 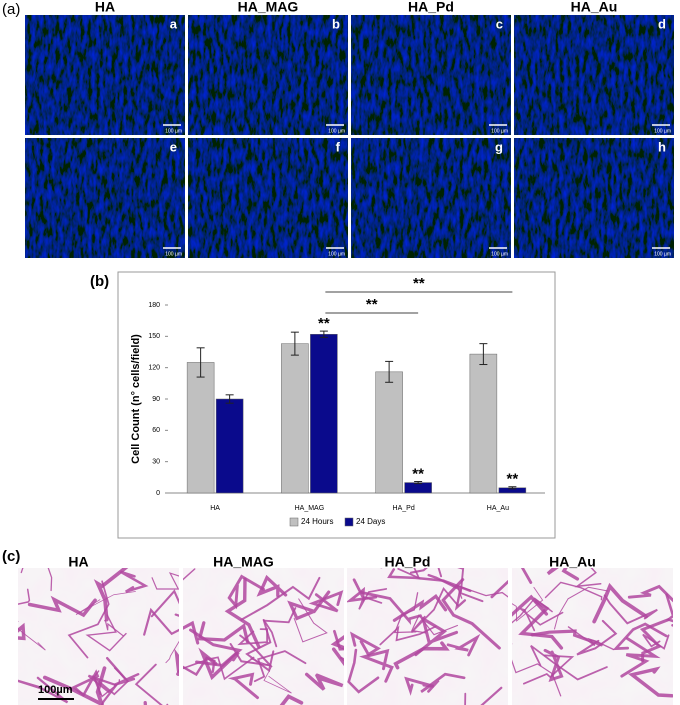 What do you see at coordinates (136, 399) in the screenshot?
I see `y-axis-label: Cell Count (n° cells/field)` at bounding box center [136, 399].